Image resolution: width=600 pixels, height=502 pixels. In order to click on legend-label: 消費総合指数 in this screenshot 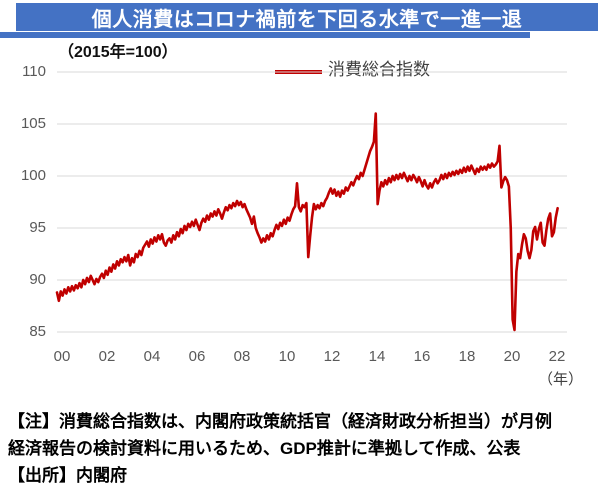, I will do `click(379, 69)`.